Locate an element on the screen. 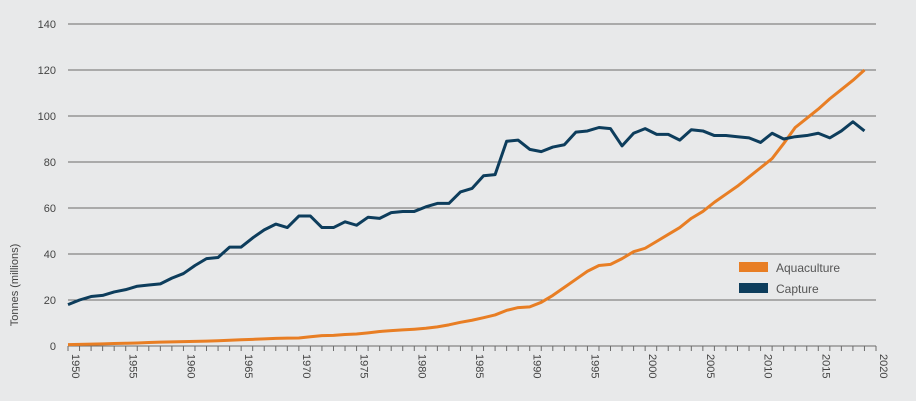  x-tick-label: 1950 is located at coordinates (75, 366).